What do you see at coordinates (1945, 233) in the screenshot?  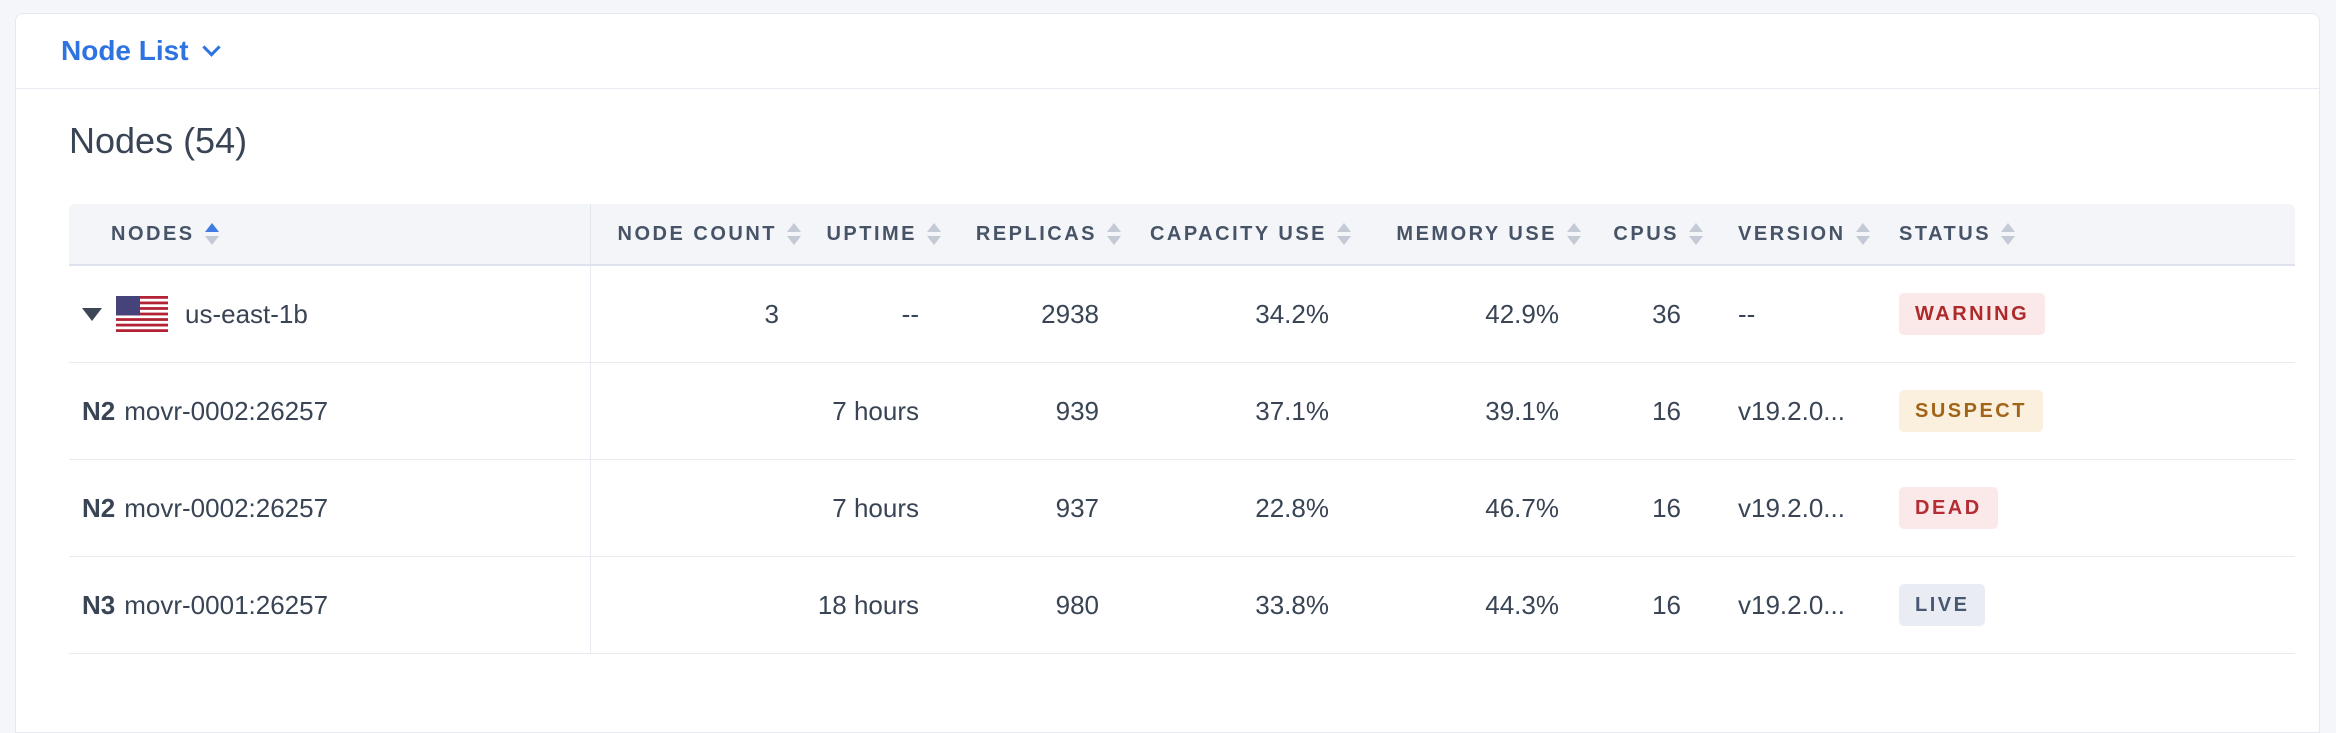 I see `column-label: STATUS` at bounding box center [1945, 233].